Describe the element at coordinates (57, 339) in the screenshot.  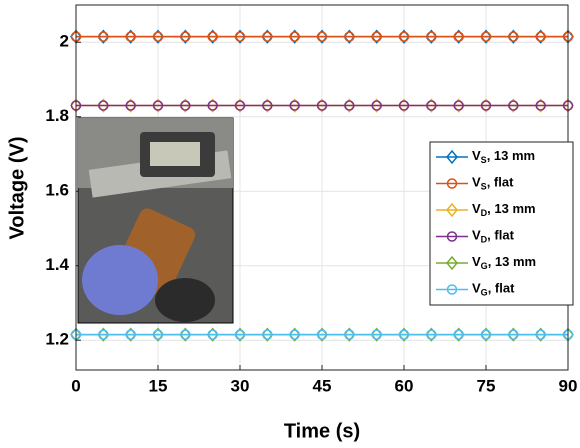
I see `y-tick-label: 1.2` at that location.